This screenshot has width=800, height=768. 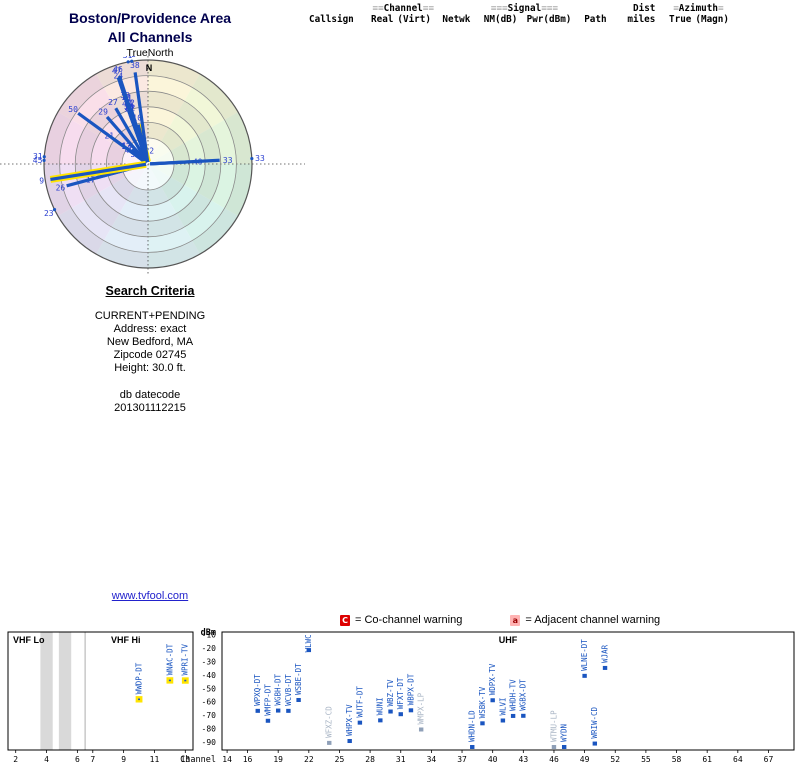 I want to click on bar-callsign-label: WBPX-DT, so click(x=410, y=689).